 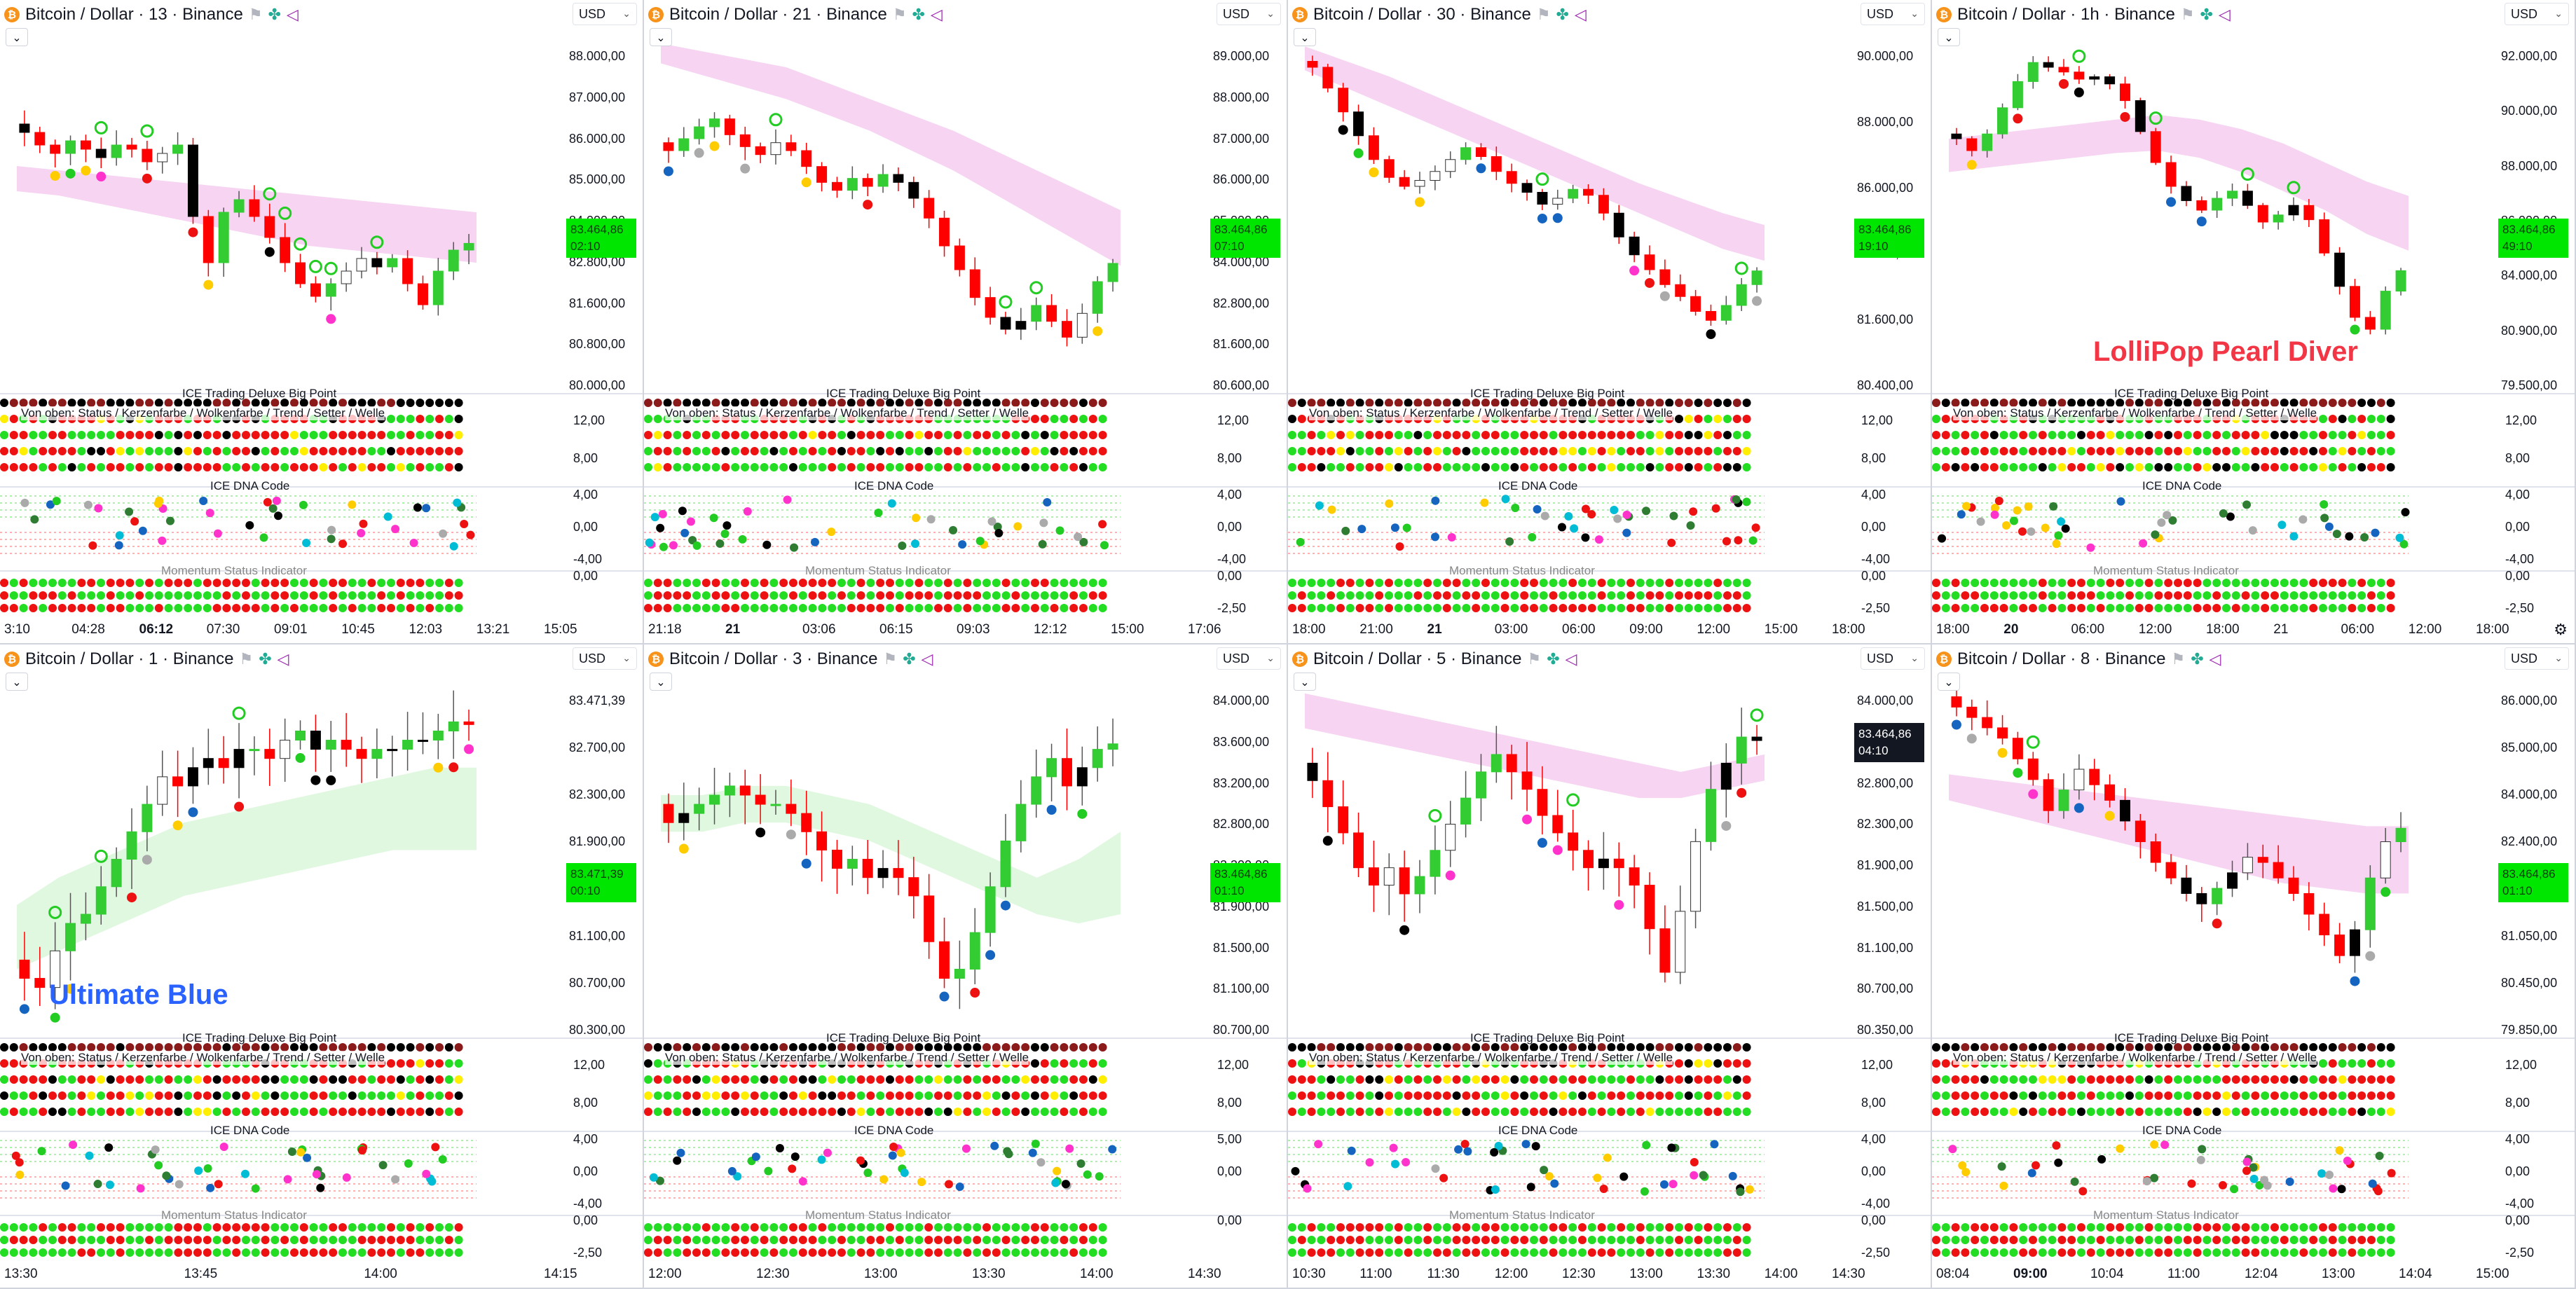 What do you see at coordinates (778, 15) in the screenshot?
I see `symbol-title: Bitcoin / Dollar · 21 · Binance` at bounding box center [778, 15].